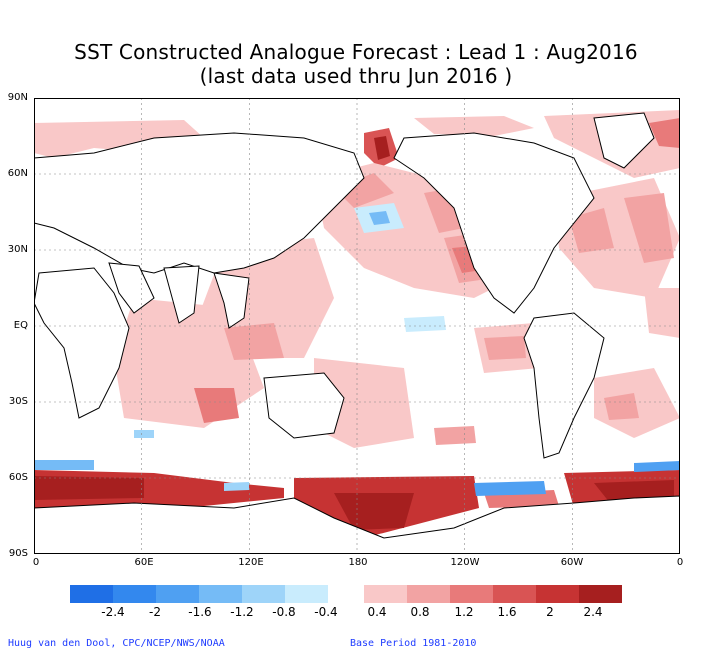 This screenshot has width=712, height=650. Describe the element at coordinates (17, 249) in the screenshot. I see `lat-label-30n: 30N` at that location.